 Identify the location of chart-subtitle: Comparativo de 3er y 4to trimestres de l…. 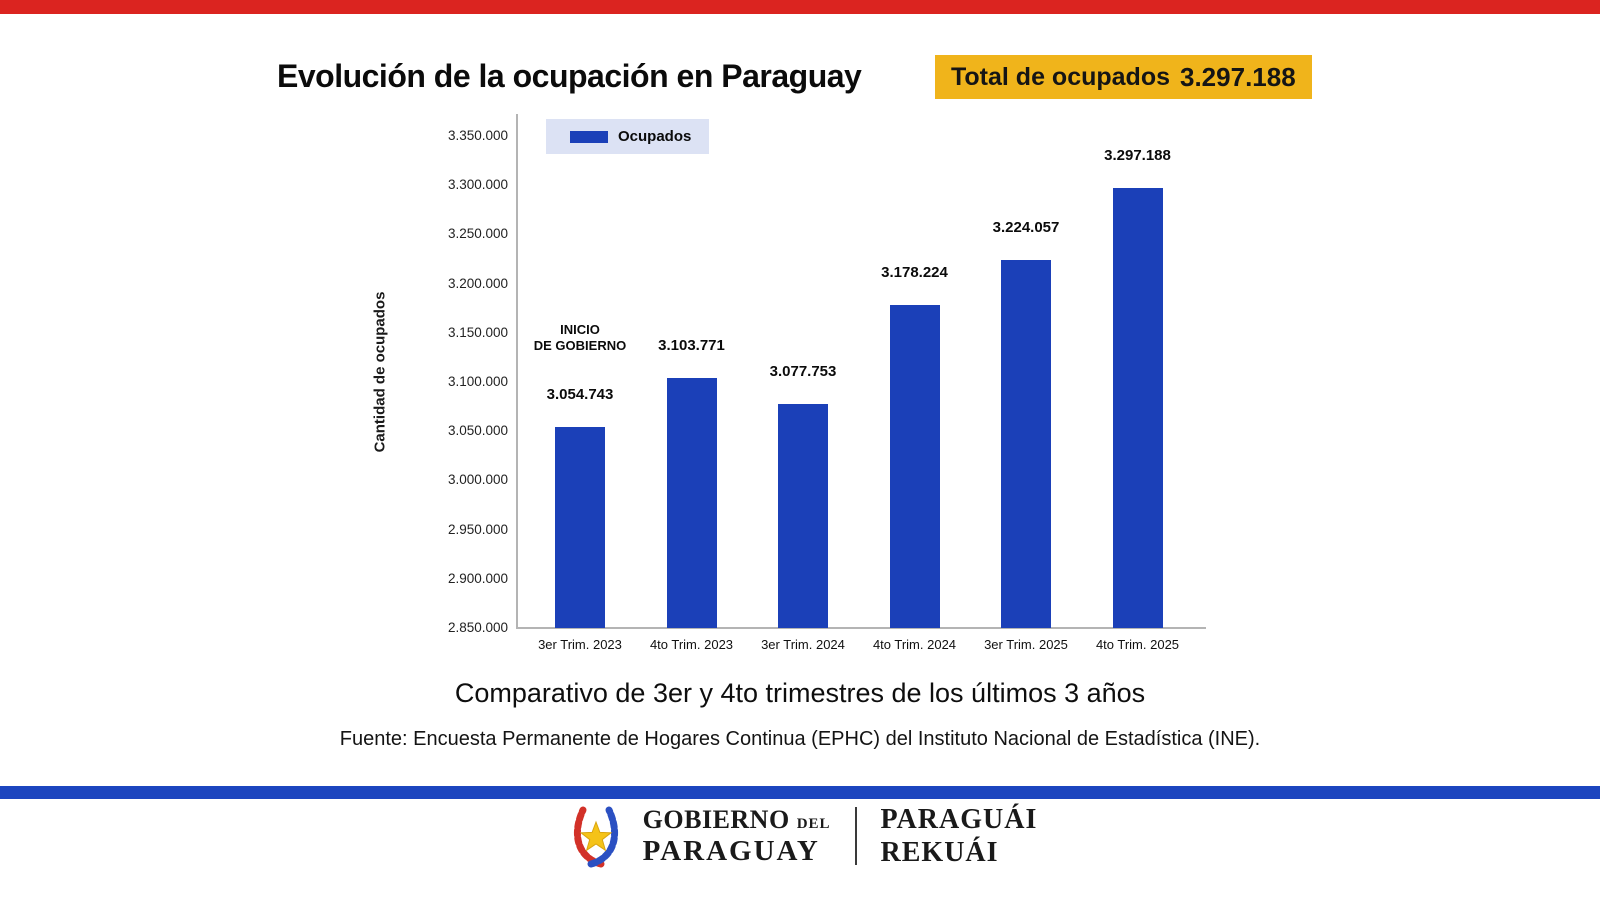
(800, 693).